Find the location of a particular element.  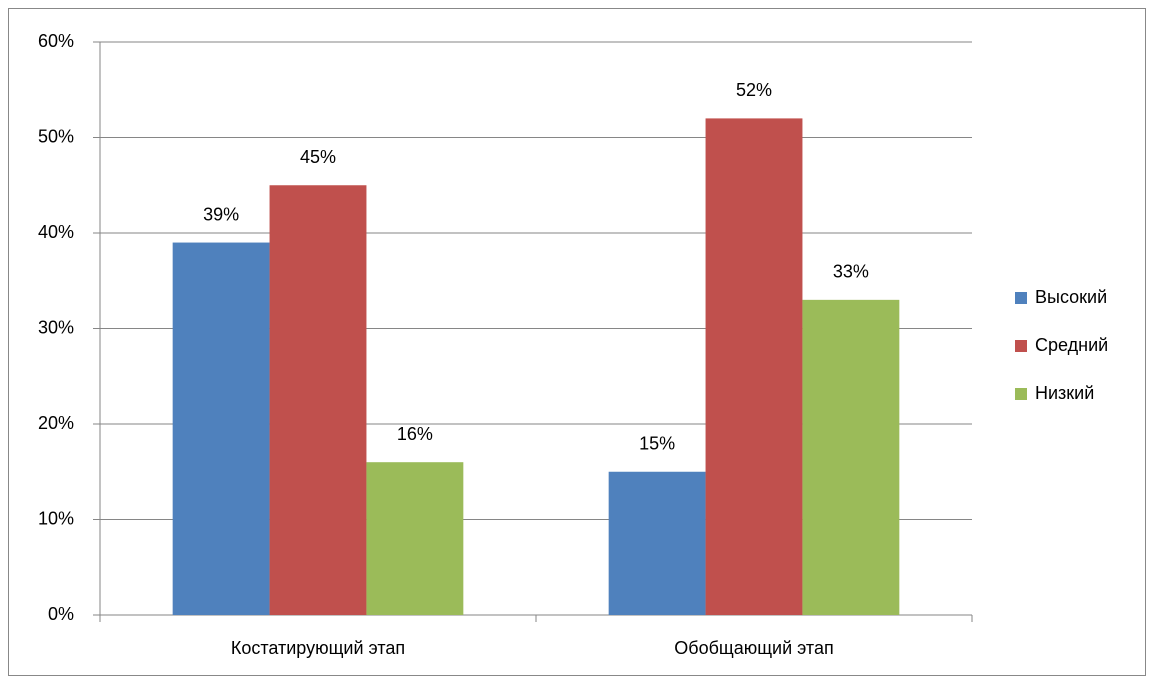

y-tick-label: 20% is located at coordinates (56, 423).